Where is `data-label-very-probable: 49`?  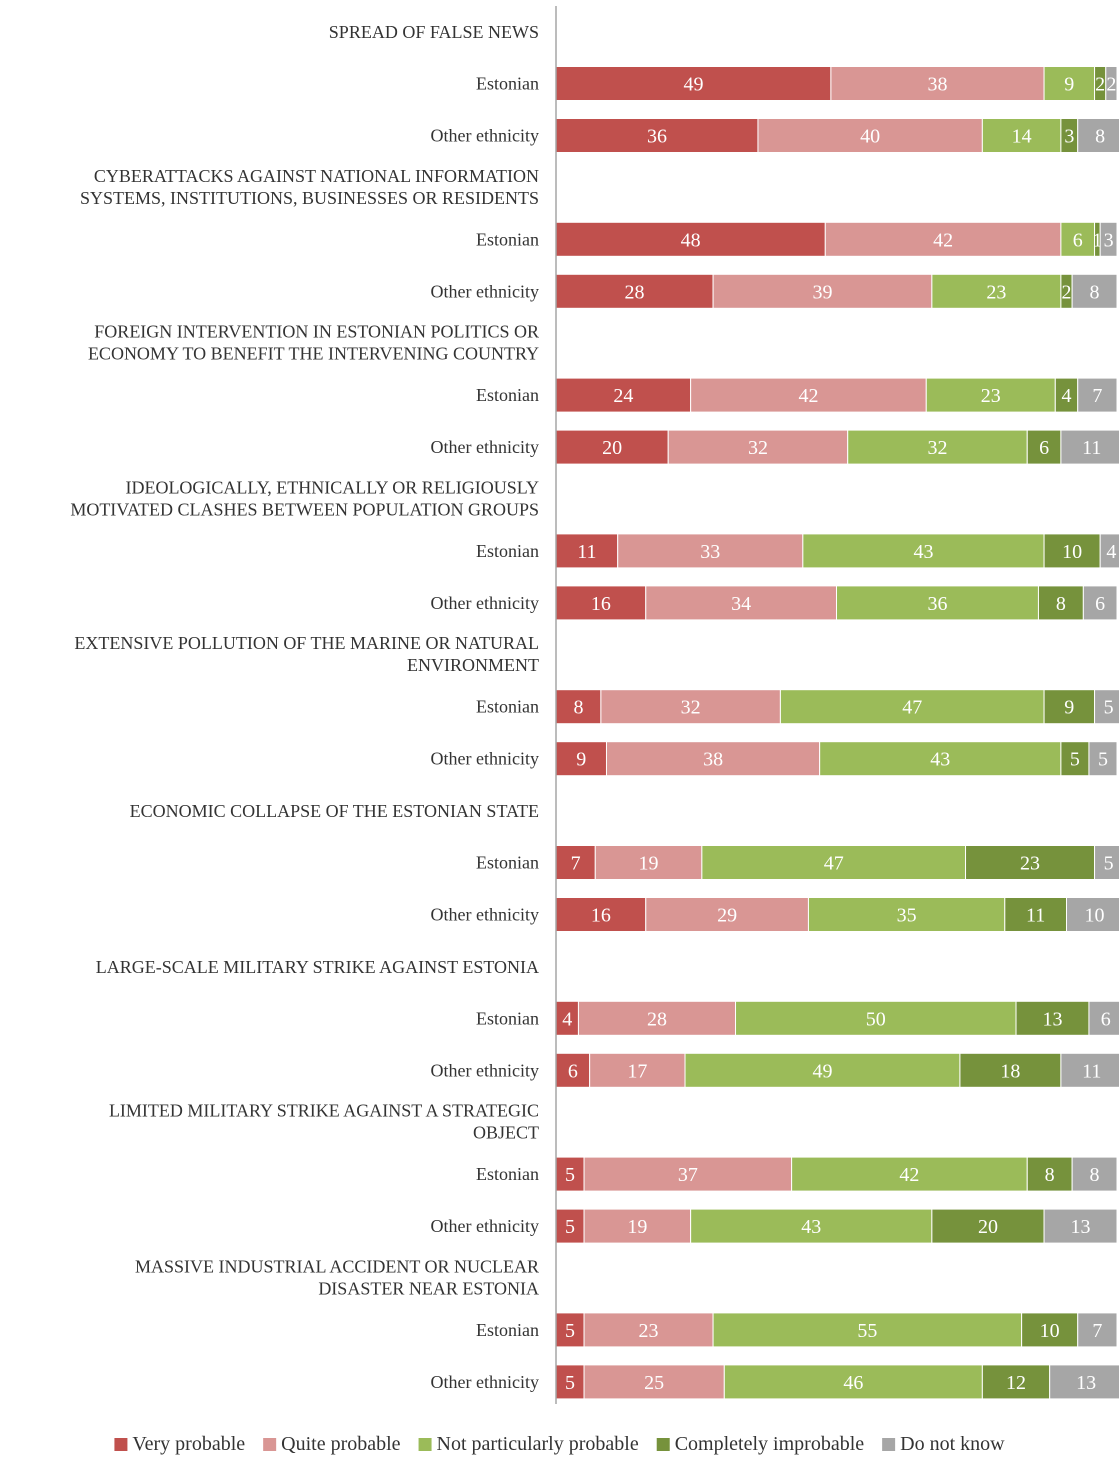
data-label-very-probable: 49 is located at coordinates (693, 85).